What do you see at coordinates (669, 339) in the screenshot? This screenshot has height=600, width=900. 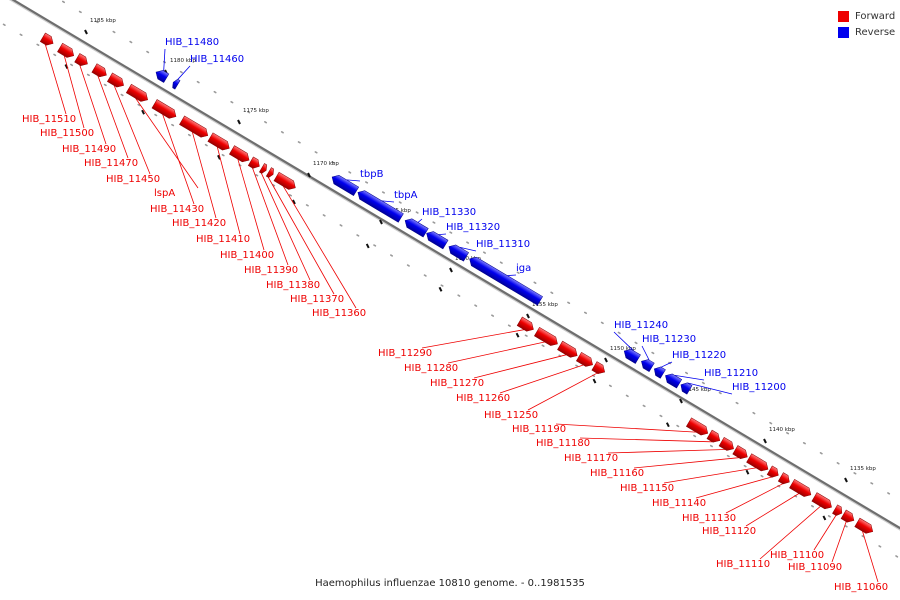 I see `gene-label: HIB_11230` at bounding box center [669, 339].